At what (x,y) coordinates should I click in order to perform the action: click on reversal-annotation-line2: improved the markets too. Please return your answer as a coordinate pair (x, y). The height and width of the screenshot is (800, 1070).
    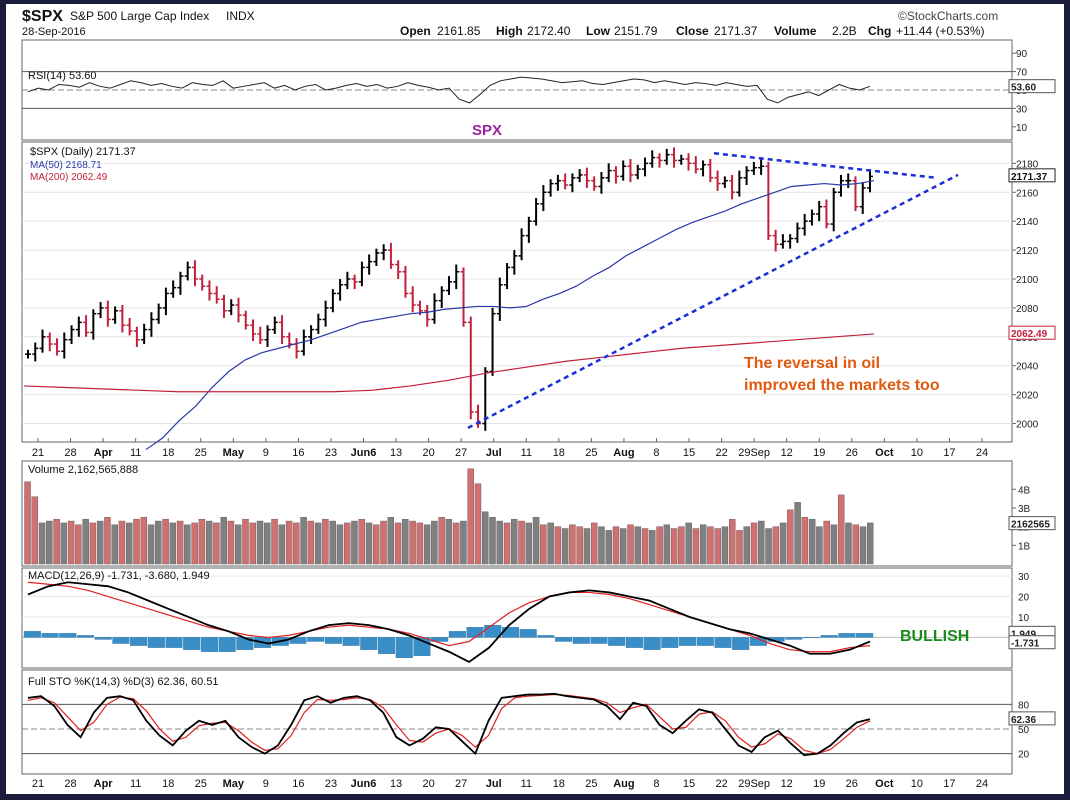
    Looking at the image, I should click on (842, 385).